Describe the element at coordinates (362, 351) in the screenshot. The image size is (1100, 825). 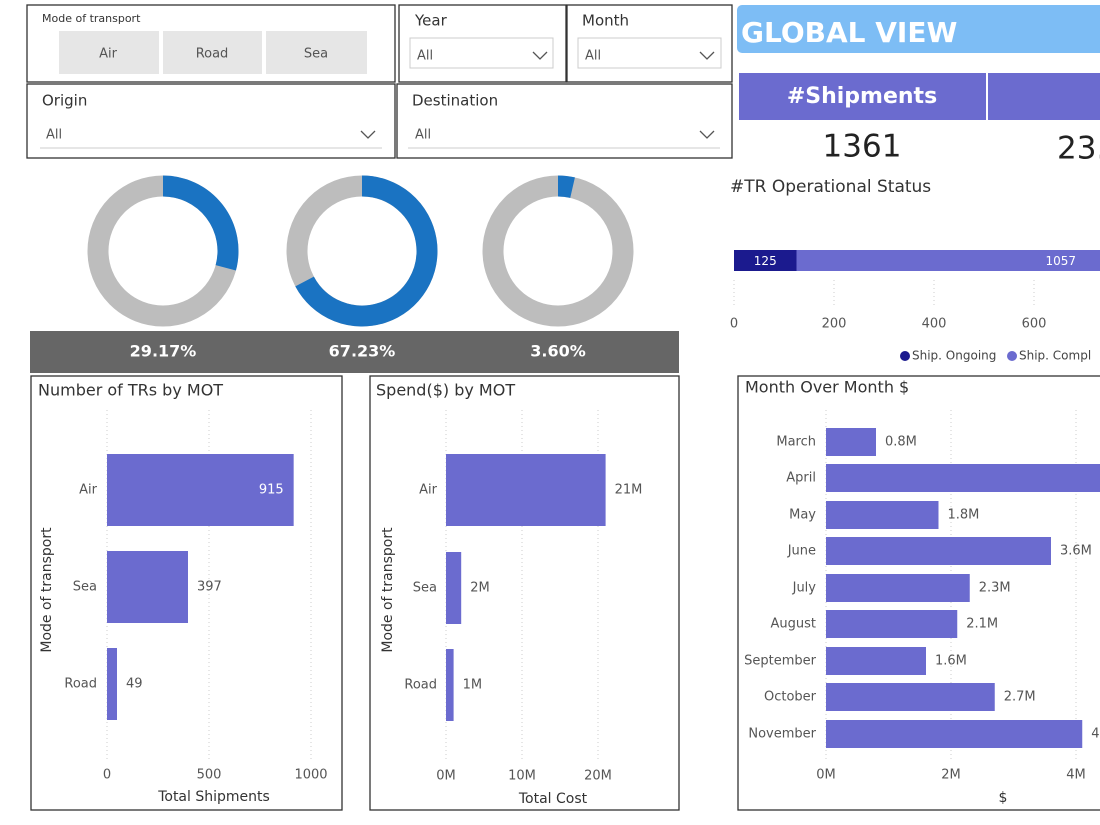
I see `percent-label: 67.23%` at that location.